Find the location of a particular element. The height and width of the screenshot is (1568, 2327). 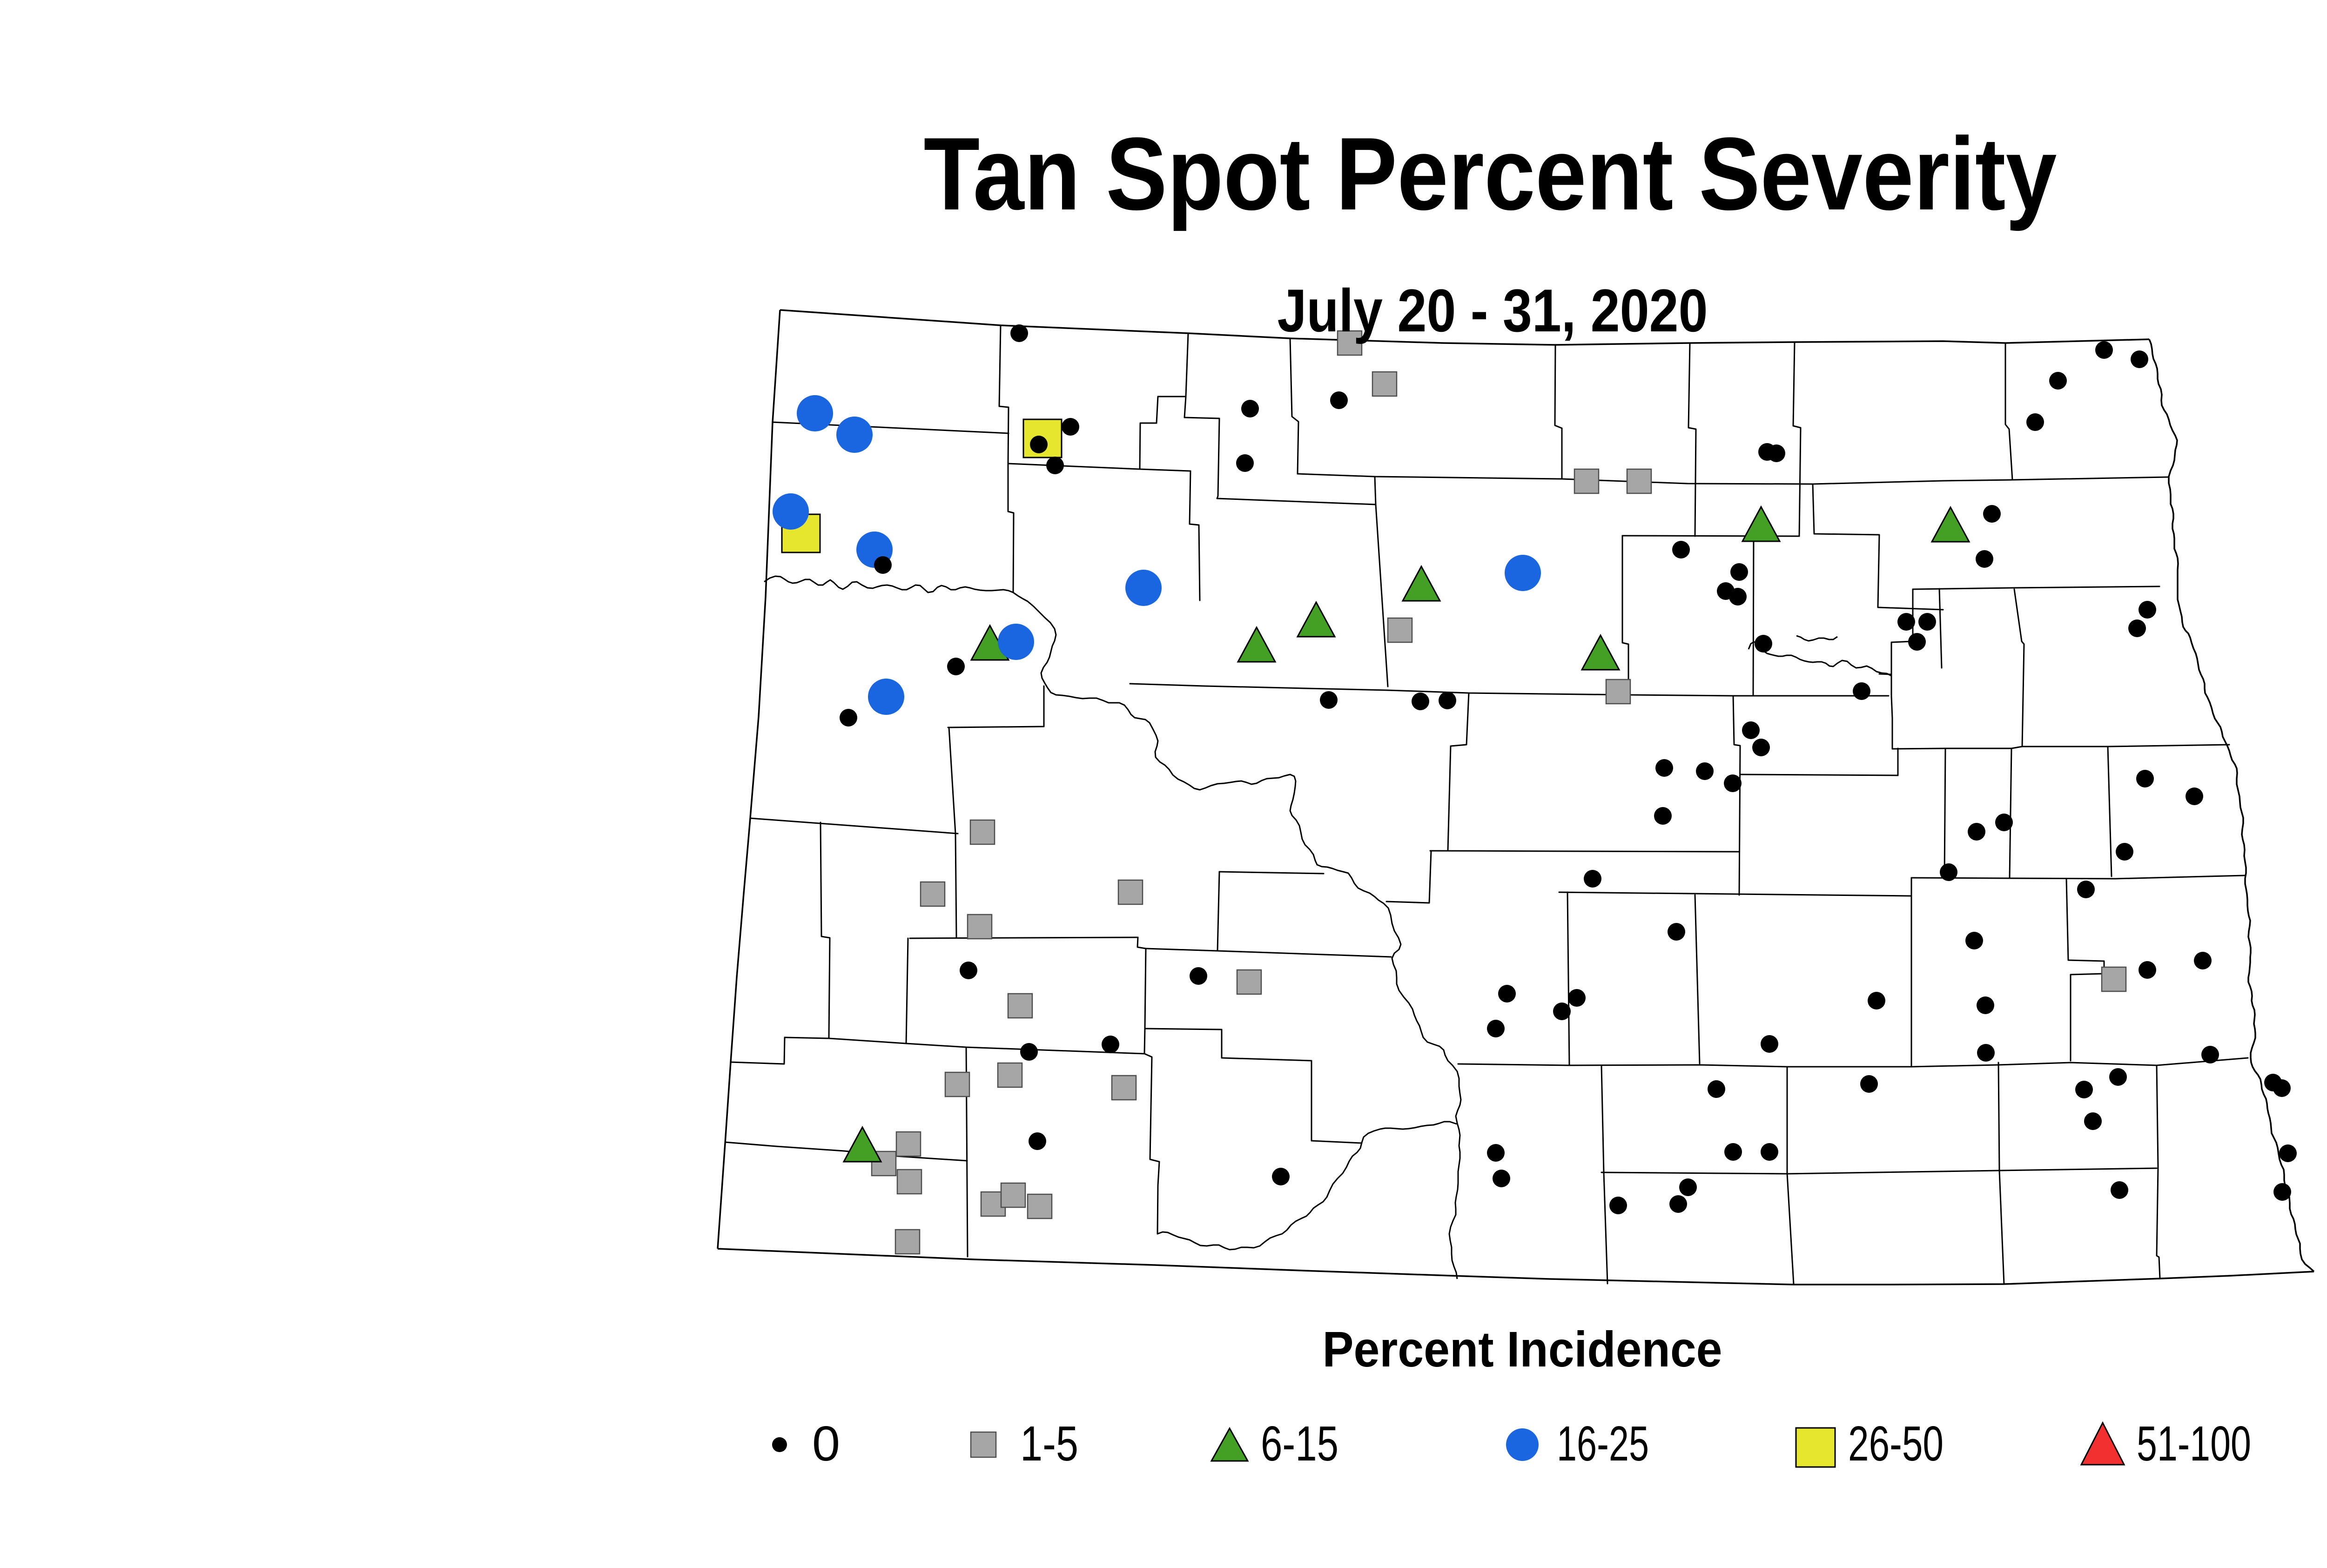

svg-text: 16-25 is located at coordinates (1603, 1443).